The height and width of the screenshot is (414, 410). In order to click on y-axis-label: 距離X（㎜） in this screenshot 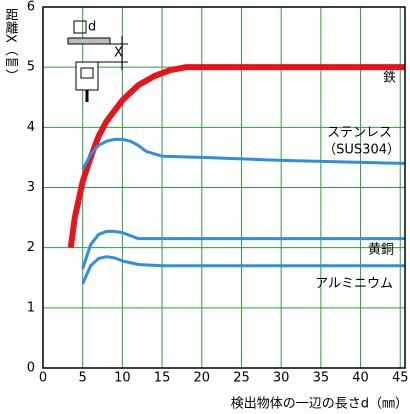, I will do `click(11, 45)`.